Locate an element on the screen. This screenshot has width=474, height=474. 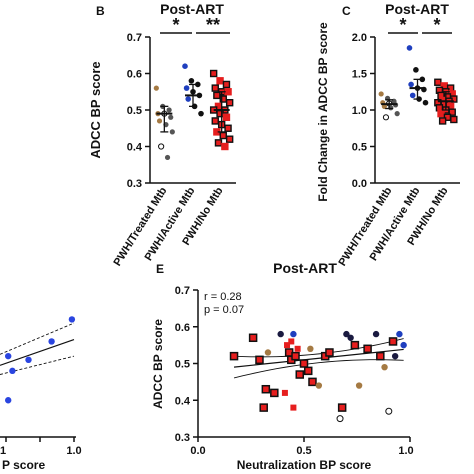
panel-b-ylabel: ADCC BP score is located at coordinates (95, 109).